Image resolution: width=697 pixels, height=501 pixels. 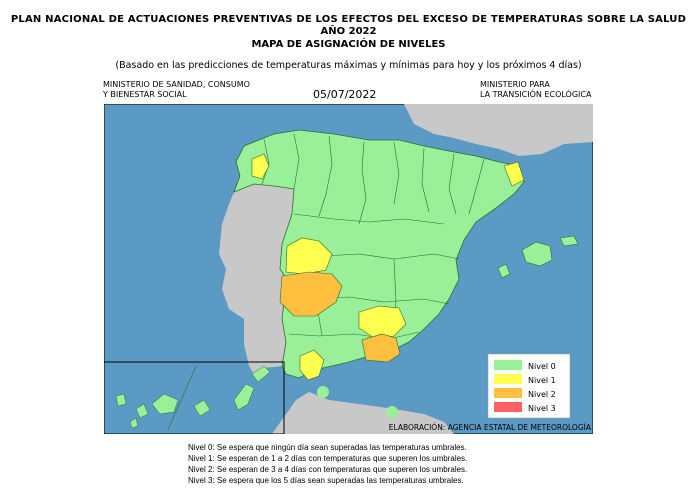 What do you see at coordinates (244, 397) in the screenshot?
I see `island-fuerteventura` at bounding box center [244, 397].